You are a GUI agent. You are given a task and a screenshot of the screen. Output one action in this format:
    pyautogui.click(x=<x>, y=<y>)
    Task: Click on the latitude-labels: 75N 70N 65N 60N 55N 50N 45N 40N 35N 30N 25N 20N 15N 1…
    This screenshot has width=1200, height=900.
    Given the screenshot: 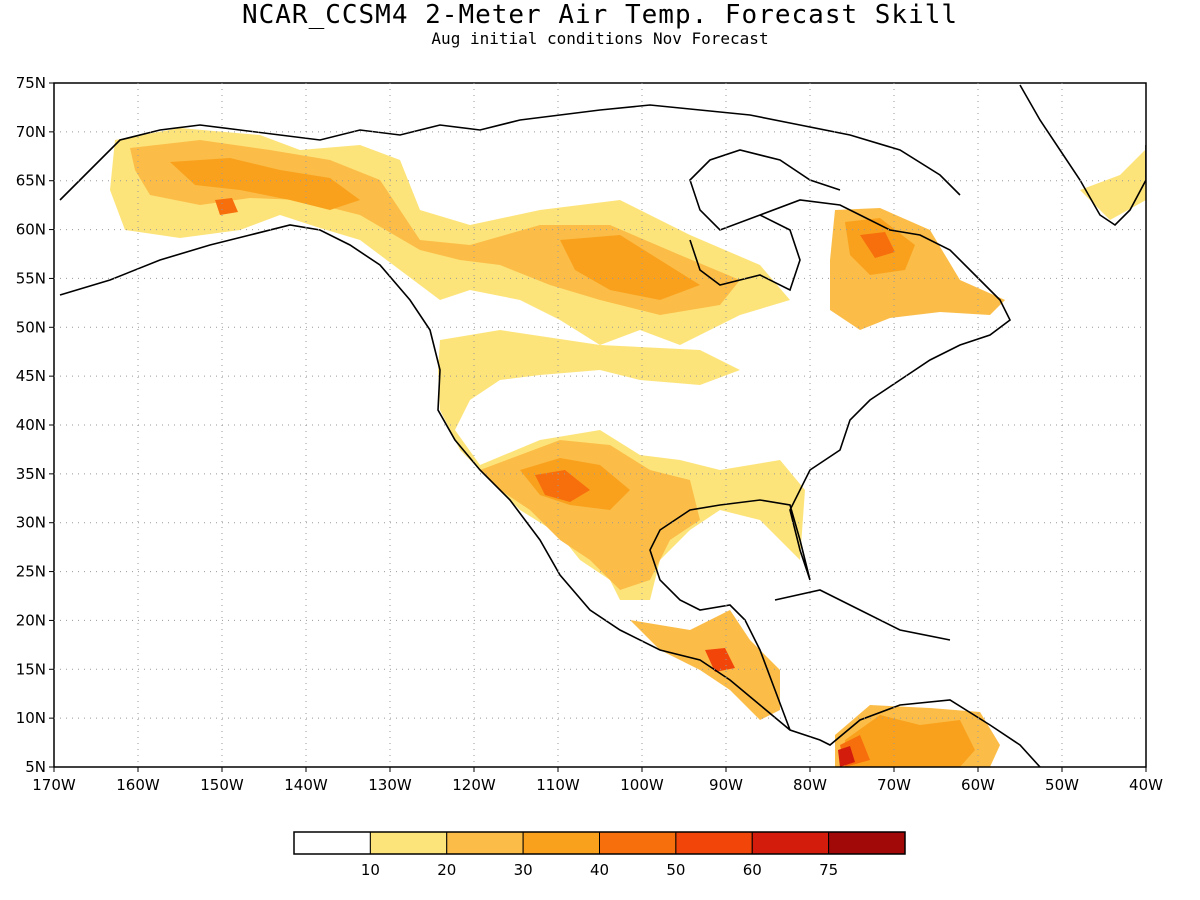 What is the action you would take?
    pyautogui.click(x=35, y=425)
    